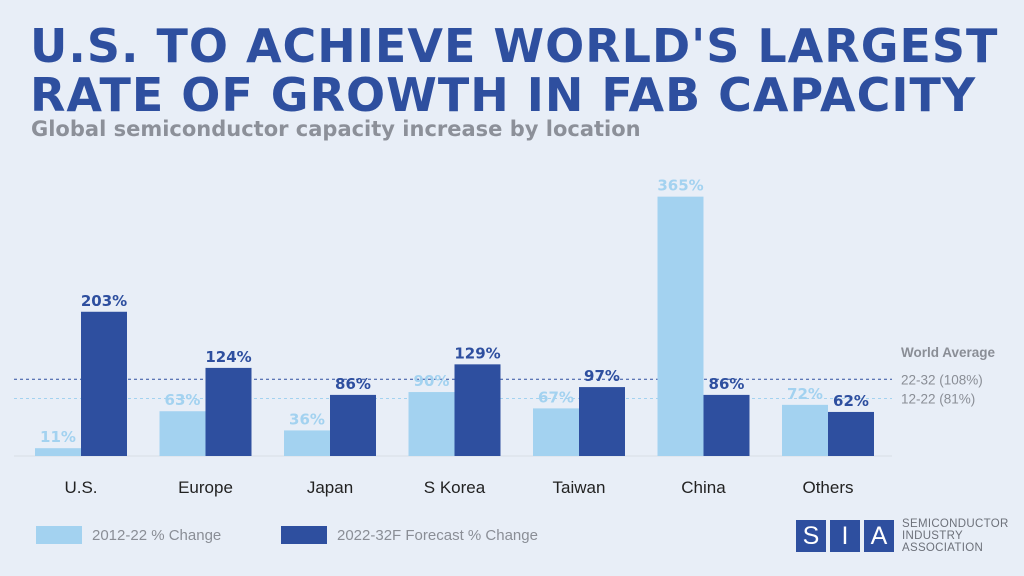 The image size is (1024, 576). I want to click on bar-japan-2022-32f, so click(353, 425).